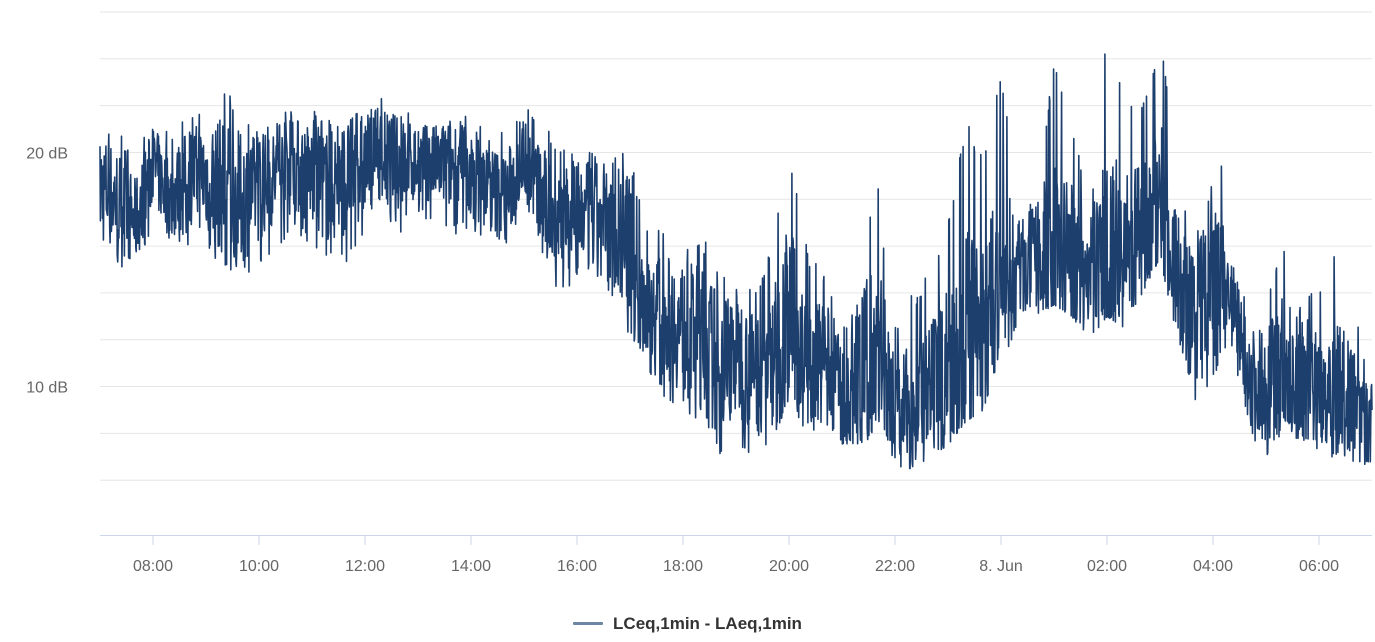  I want to click on x-tick-label: 02:00, so click(1107, 566).